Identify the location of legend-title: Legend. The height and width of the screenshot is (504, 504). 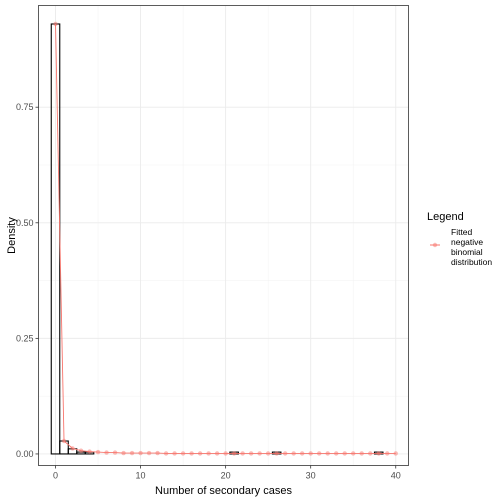
(445, 217).